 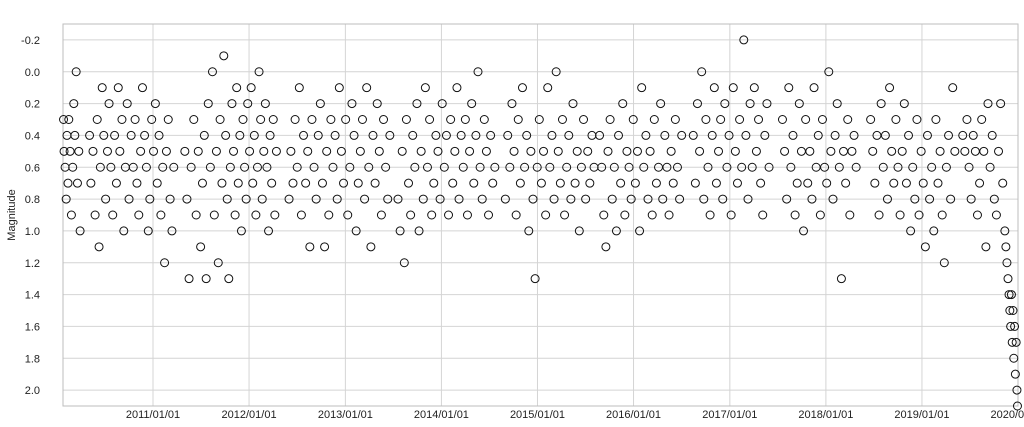 What do you see at coordinates (825, 415) in the screenshot?
I see `x-tick-label: 2018/01/01` at bounding box center [825, 415].